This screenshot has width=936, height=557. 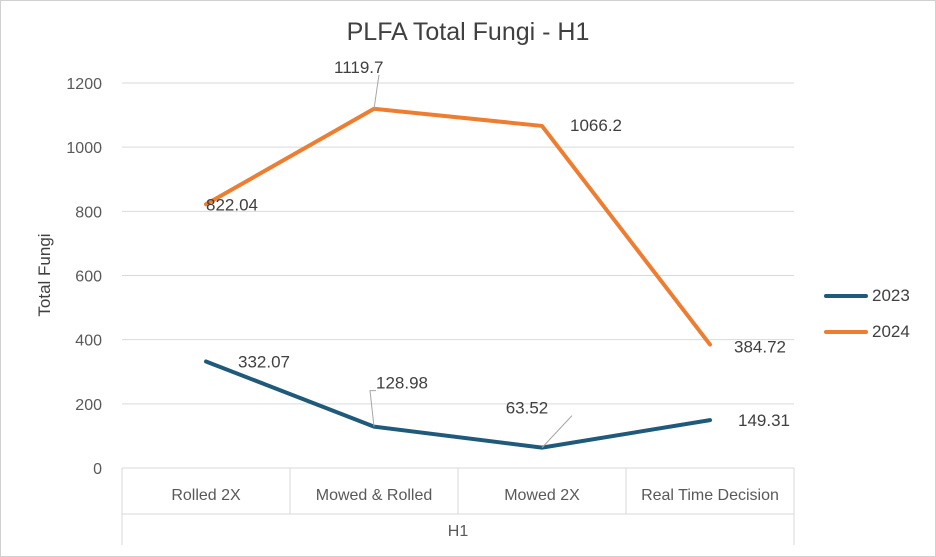 I want to click on legend-swatch-2023, so click(x=846, y=296).